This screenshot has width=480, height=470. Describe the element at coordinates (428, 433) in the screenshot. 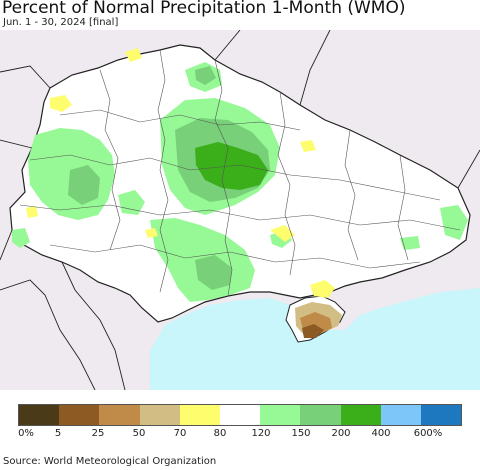

I see `legend-label: 600%` at that location.